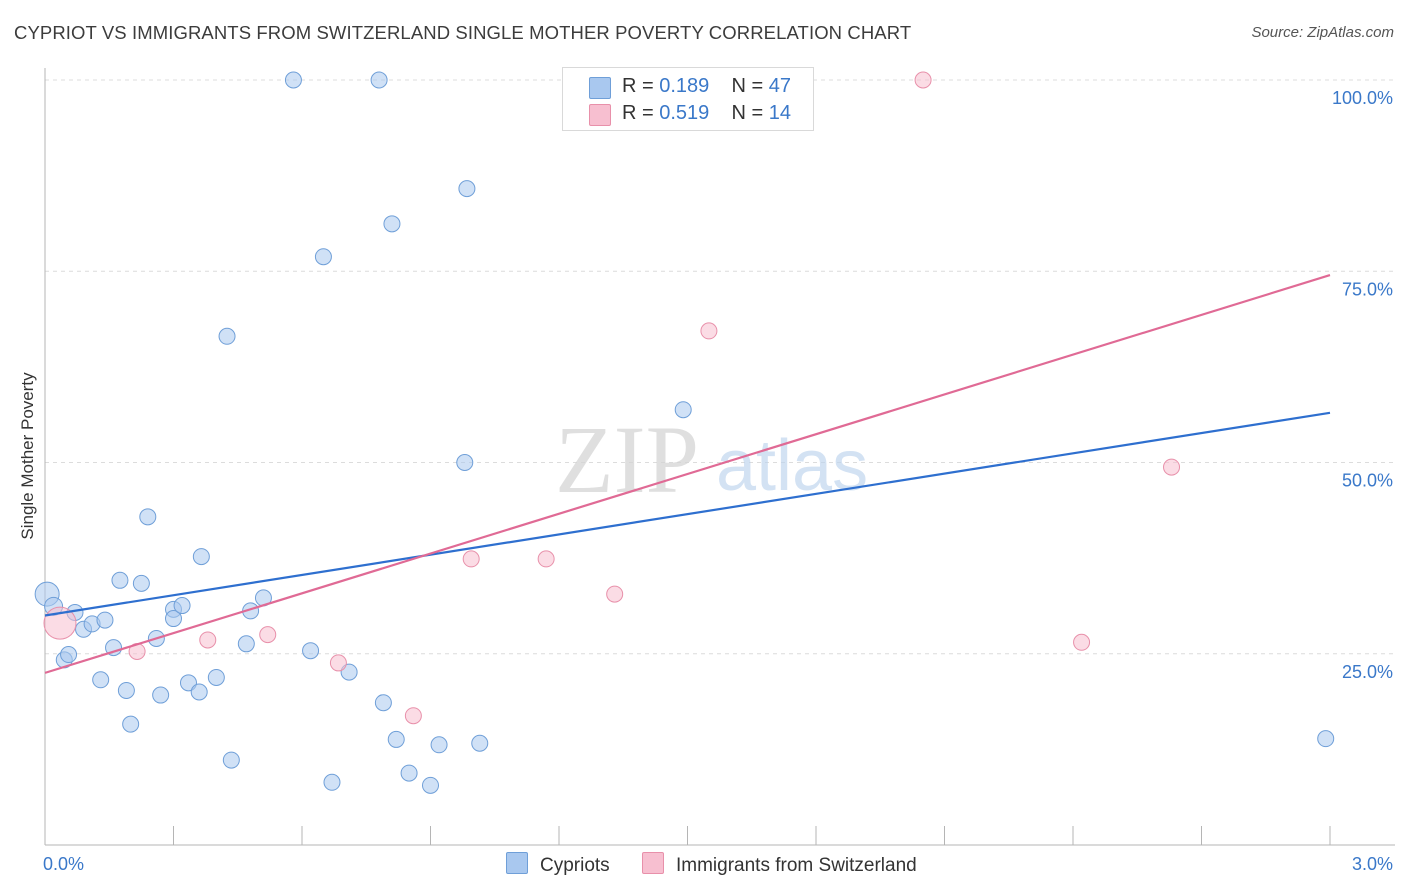 This screenshot has height=892, width=1406. I want to click on switzerland-swatch, so click(600, 115).